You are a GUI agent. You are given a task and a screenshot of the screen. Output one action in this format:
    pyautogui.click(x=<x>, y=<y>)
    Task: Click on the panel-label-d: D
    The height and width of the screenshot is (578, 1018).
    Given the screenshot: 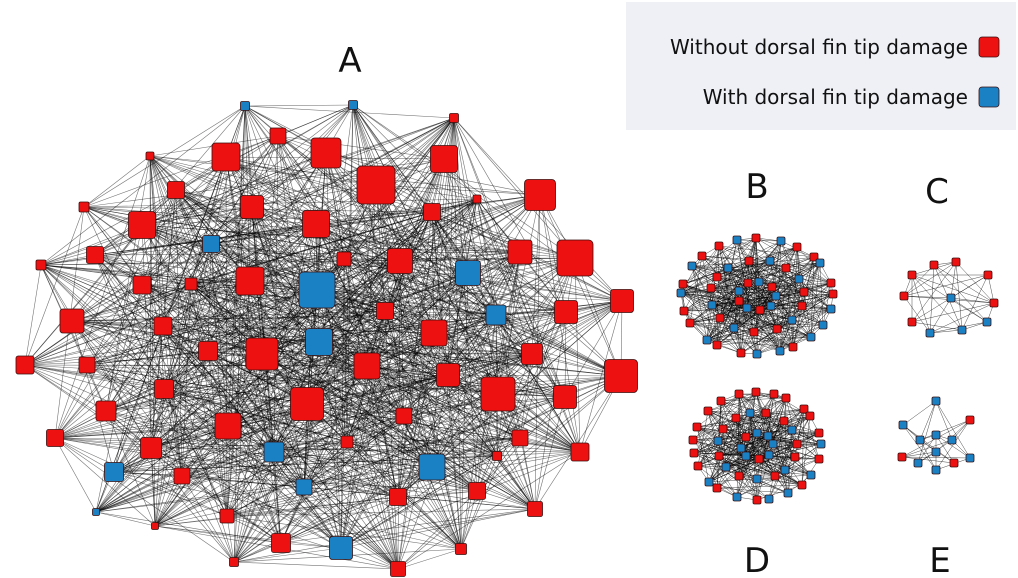 What is the action you would take?
    pyautogui.click(x=757, y=559)
    